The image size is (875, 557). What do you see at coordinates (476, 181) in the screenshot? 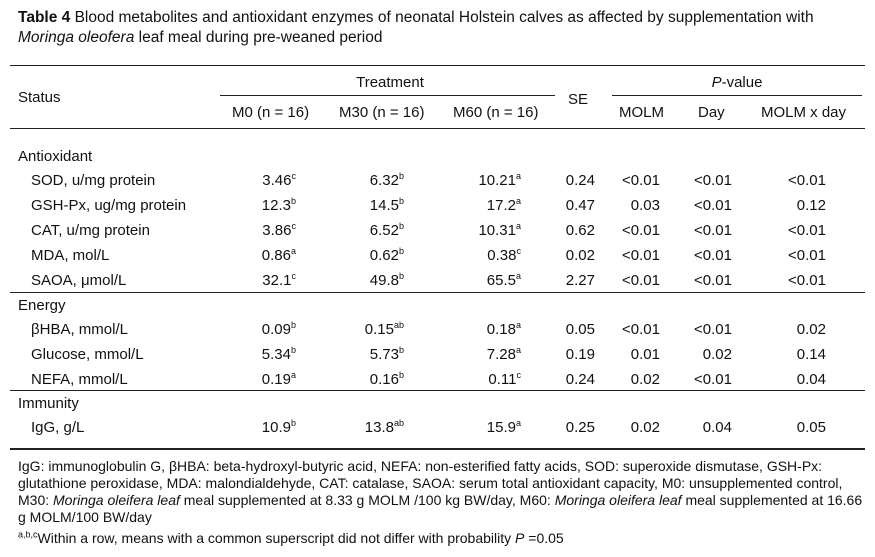
I see `cell-m60: 10.21a` at bounding box center [476, 181].